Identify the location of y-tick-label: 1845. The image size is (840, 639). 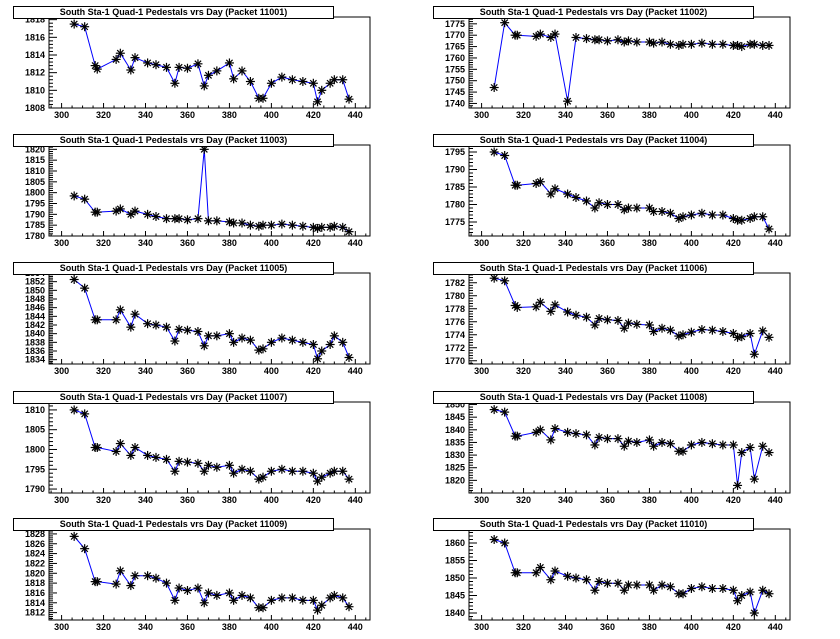
(455, 417).